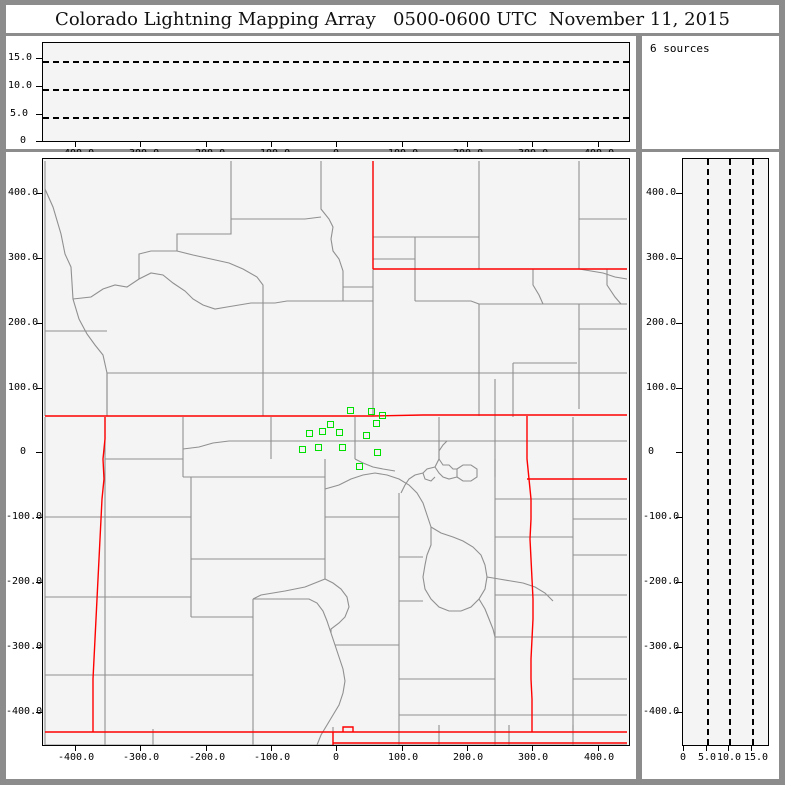 The height and width of the screenshot is (785, 785). Describe the element at coordinates (661, 711) in the screenshot. I see `right-ytick-label-m400: -400.0` at that location.